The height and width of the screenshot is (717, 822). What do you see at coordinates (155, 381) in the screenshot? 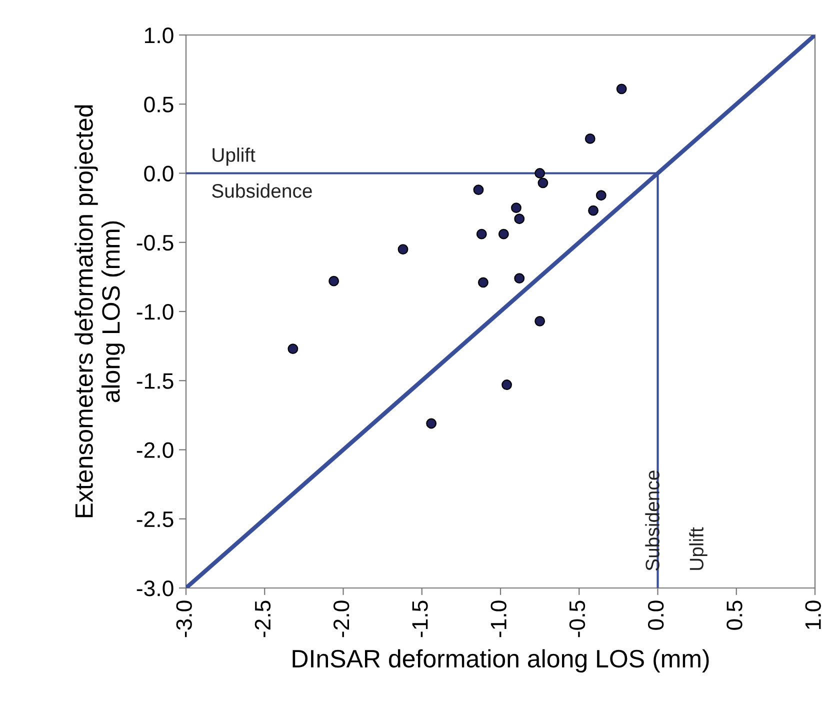
I see `y-tick-label: -1.5` at bounding box center [155, 381].